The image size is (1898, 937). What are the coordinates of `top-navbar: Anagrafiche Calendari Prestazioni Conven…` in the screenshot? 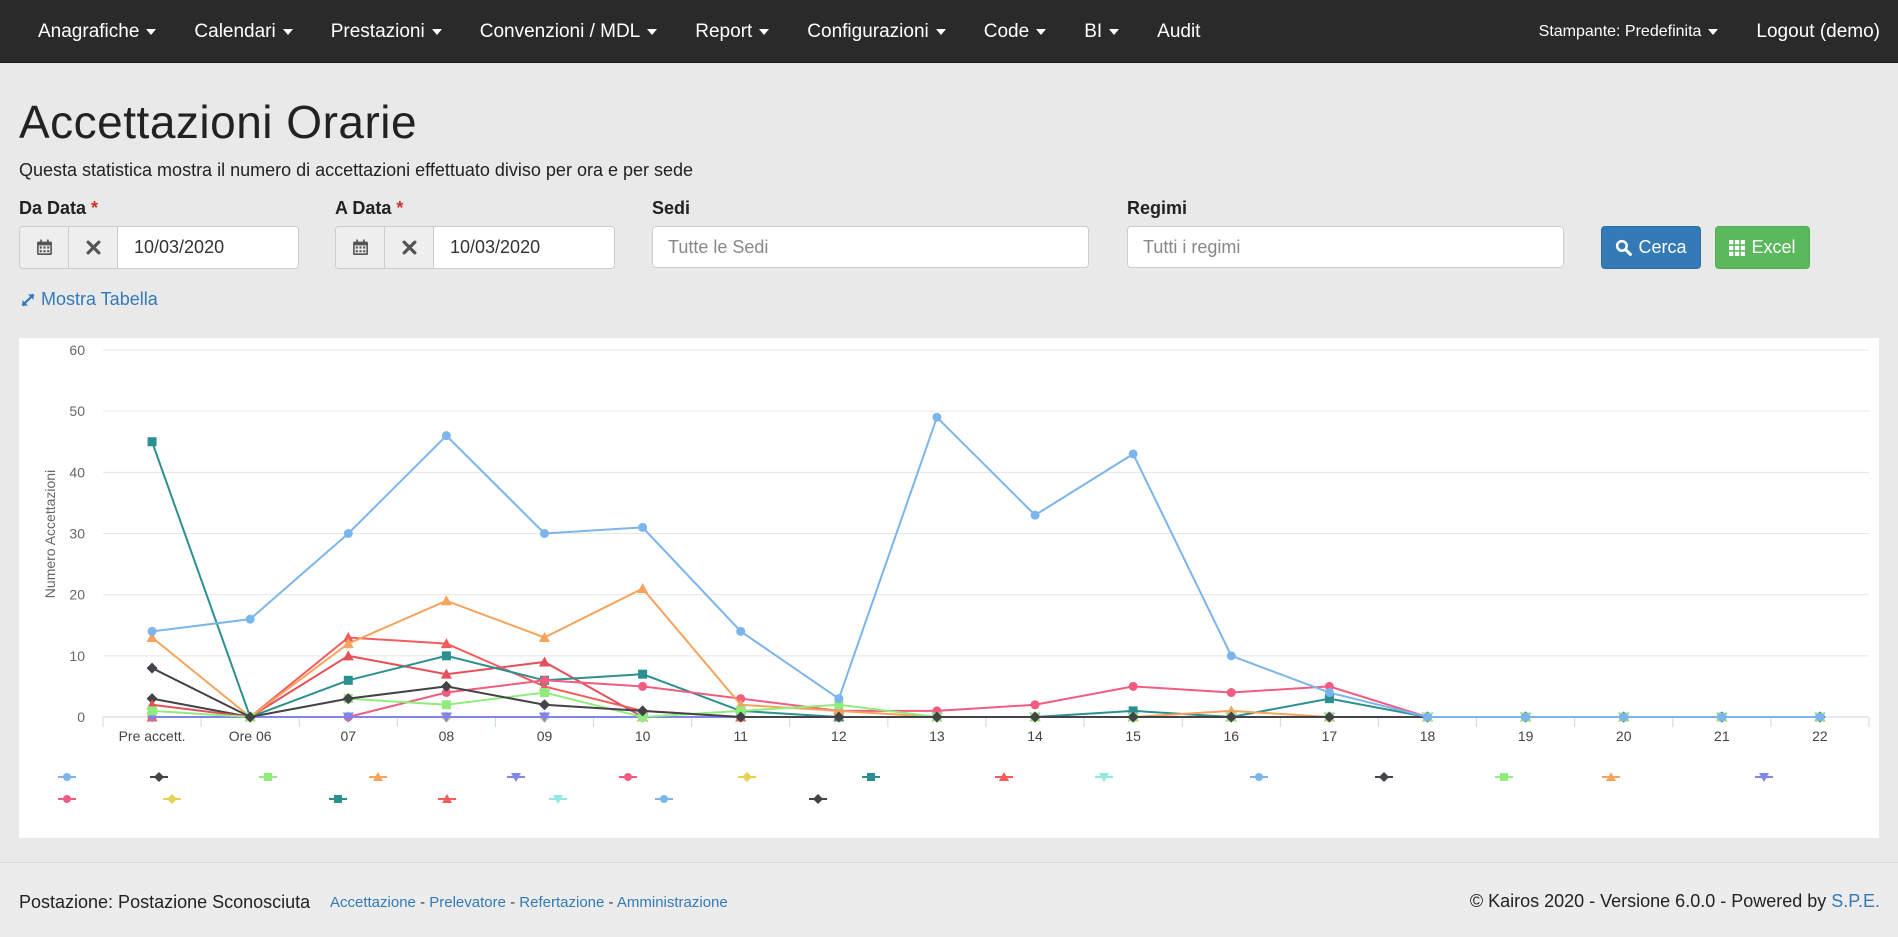 It's located at (949, 31).